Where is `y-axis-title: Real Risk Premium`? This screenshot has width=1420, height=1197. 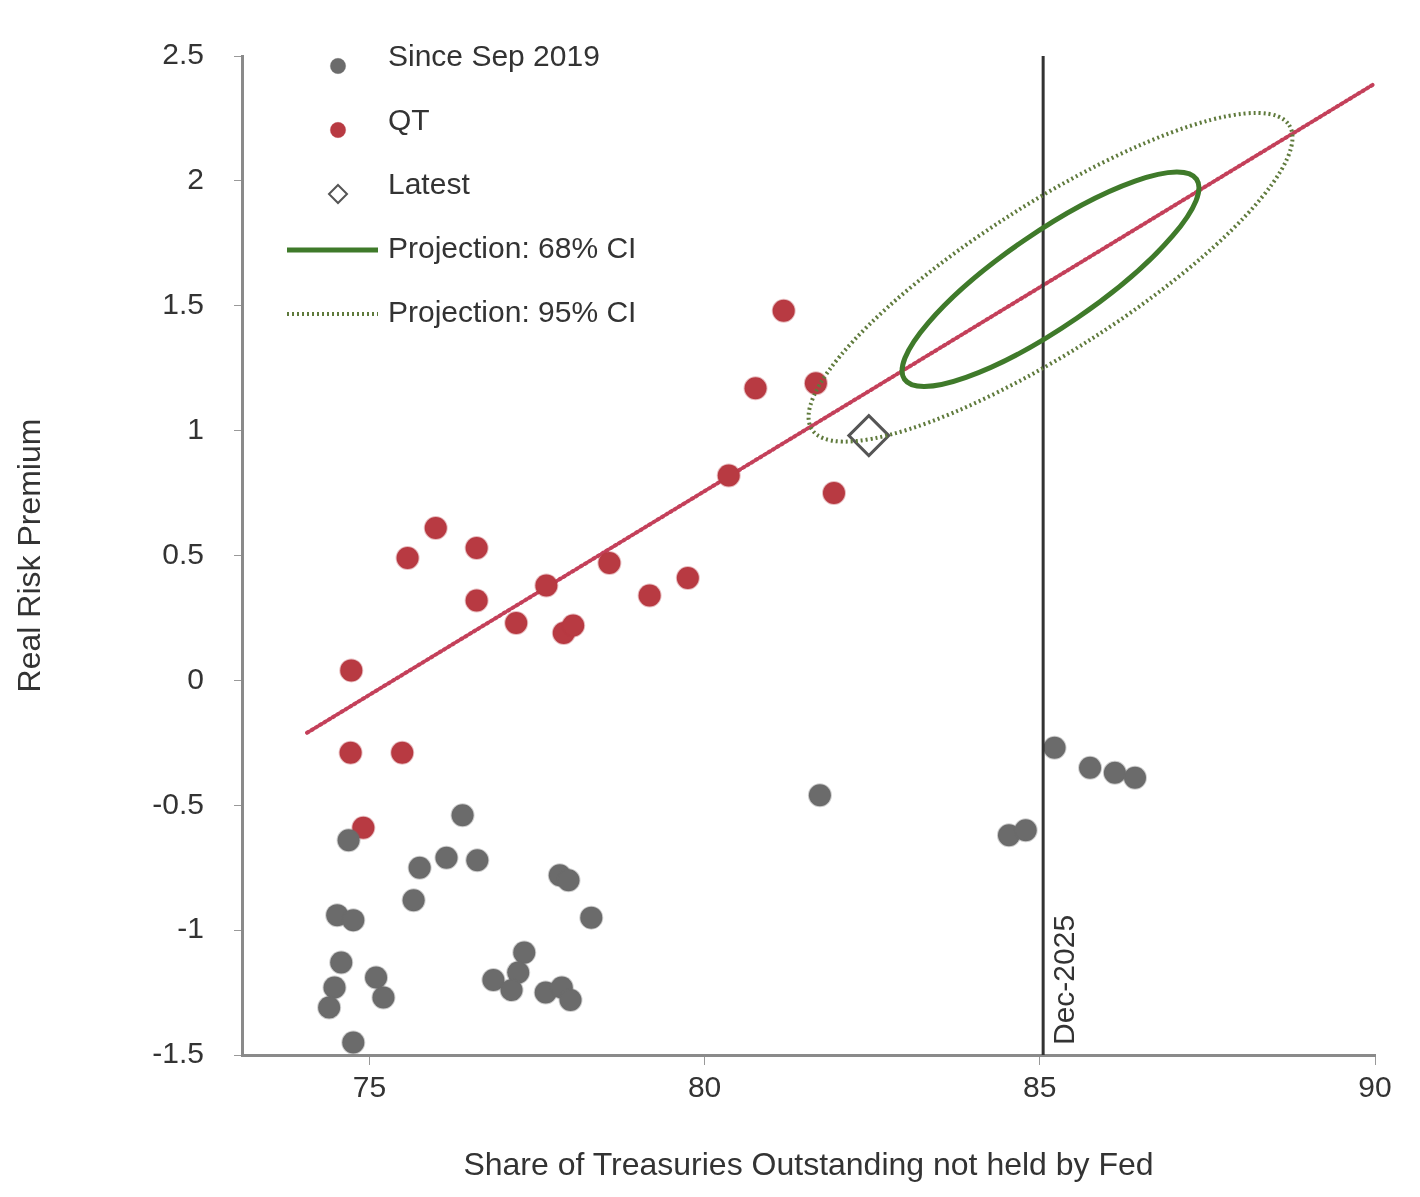
y-axis-title: Real Risk Premium is located at coordinates (29, 555).